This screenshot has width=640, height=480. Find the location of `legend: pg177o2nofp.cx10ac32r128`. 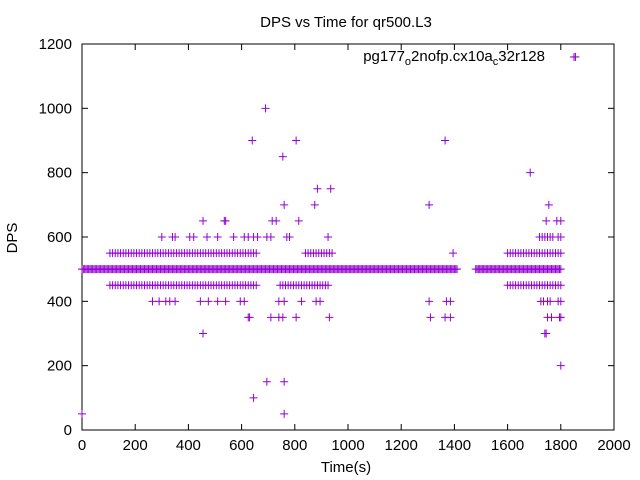

legend: pg177o2nofp.cx10ac32r128 is located at coordinates (470, 58).